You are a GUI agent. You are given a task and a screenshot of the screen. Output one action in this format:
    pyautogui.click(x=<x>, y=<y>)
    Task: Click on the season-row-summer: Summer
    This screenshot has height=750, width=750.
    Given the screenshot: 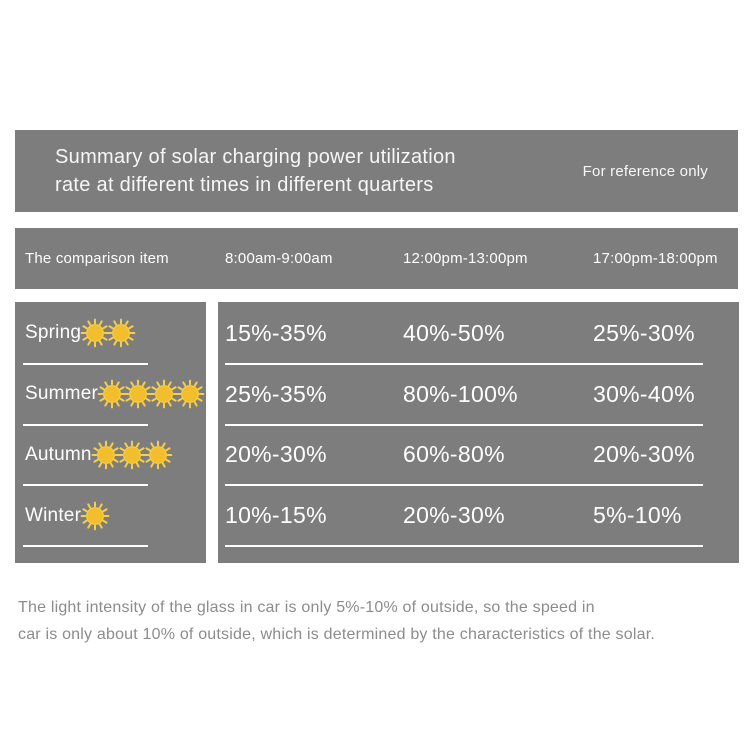 What is the action you would take?
    pyautogui.click(x=110, y=395)
    